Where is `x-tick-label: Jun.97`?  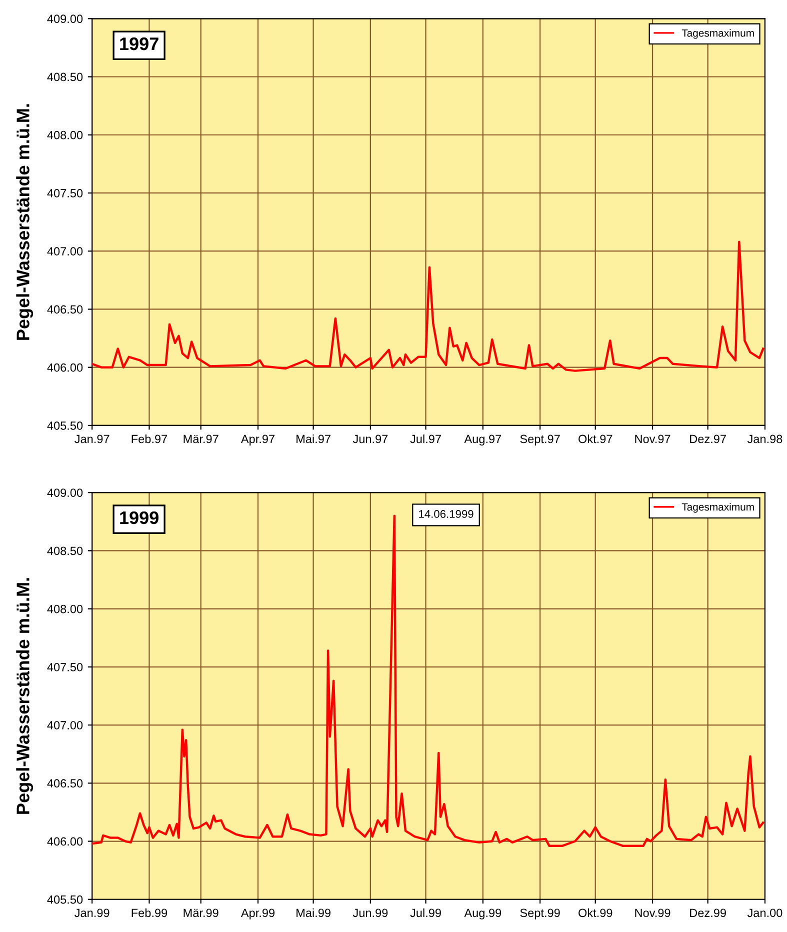 x-tick-label: Jun.97 is located at coordinates (370, 439).